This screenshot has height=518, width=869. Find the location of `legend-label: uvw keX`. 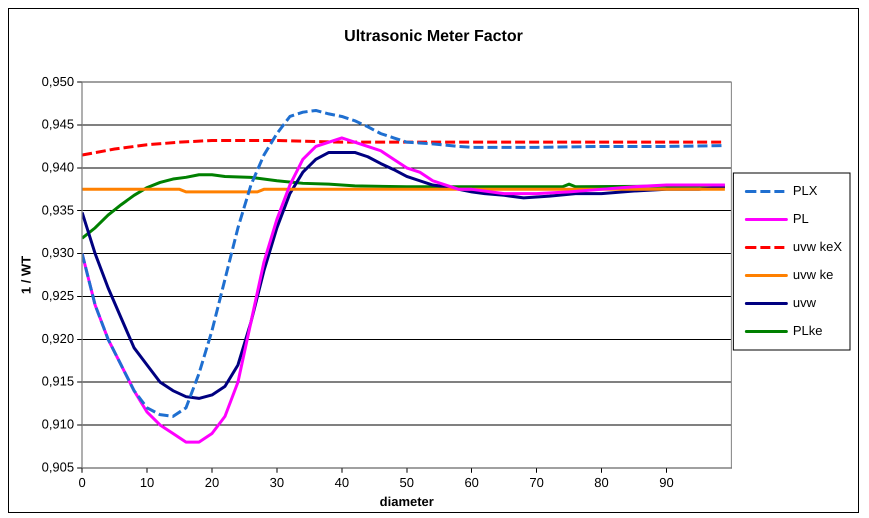

legend-label: uvw keX is located at coordinates (817, 246).